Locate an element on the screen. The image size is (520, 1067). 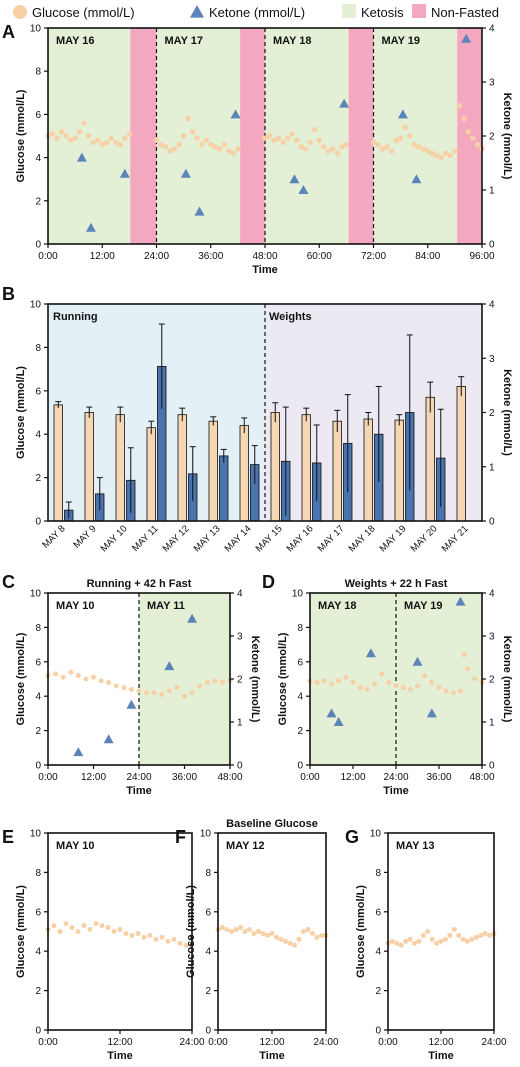
y-tick-label: 6 is located at coordinates (208, 912).